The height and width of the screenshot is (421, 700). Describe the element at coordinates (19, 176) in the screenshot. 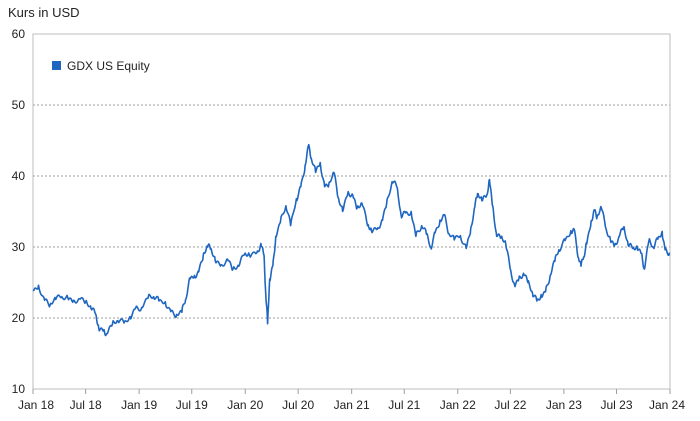

I see `y-tick-label: 40` at that location.